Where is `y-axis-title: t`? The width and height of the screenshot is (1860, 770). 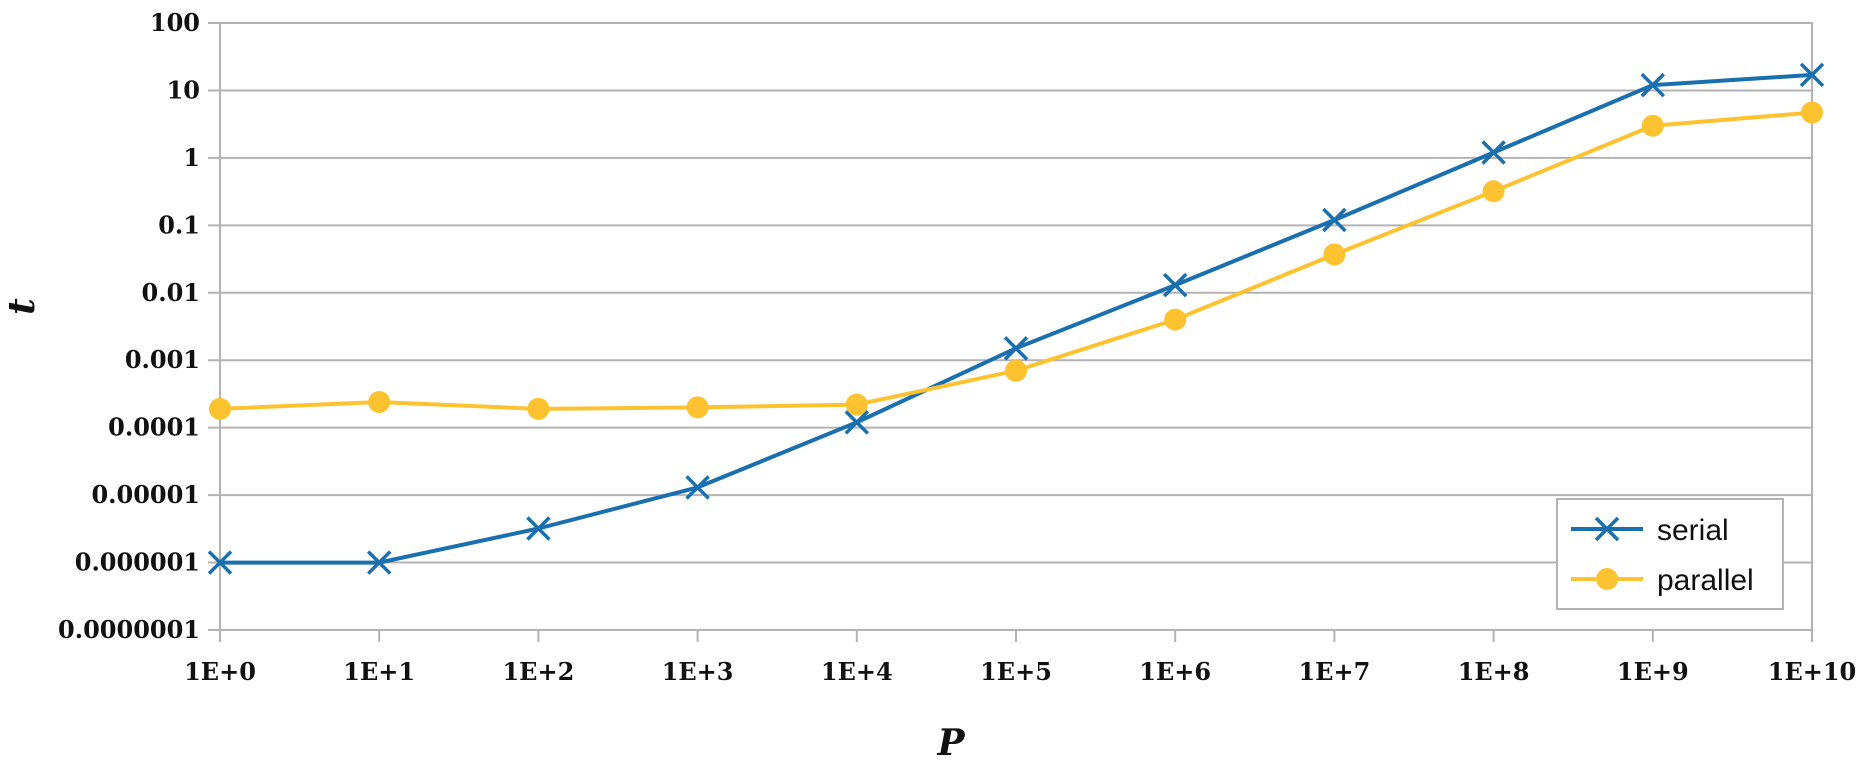
y-axis-title: t is located at coordinates (22, 306).